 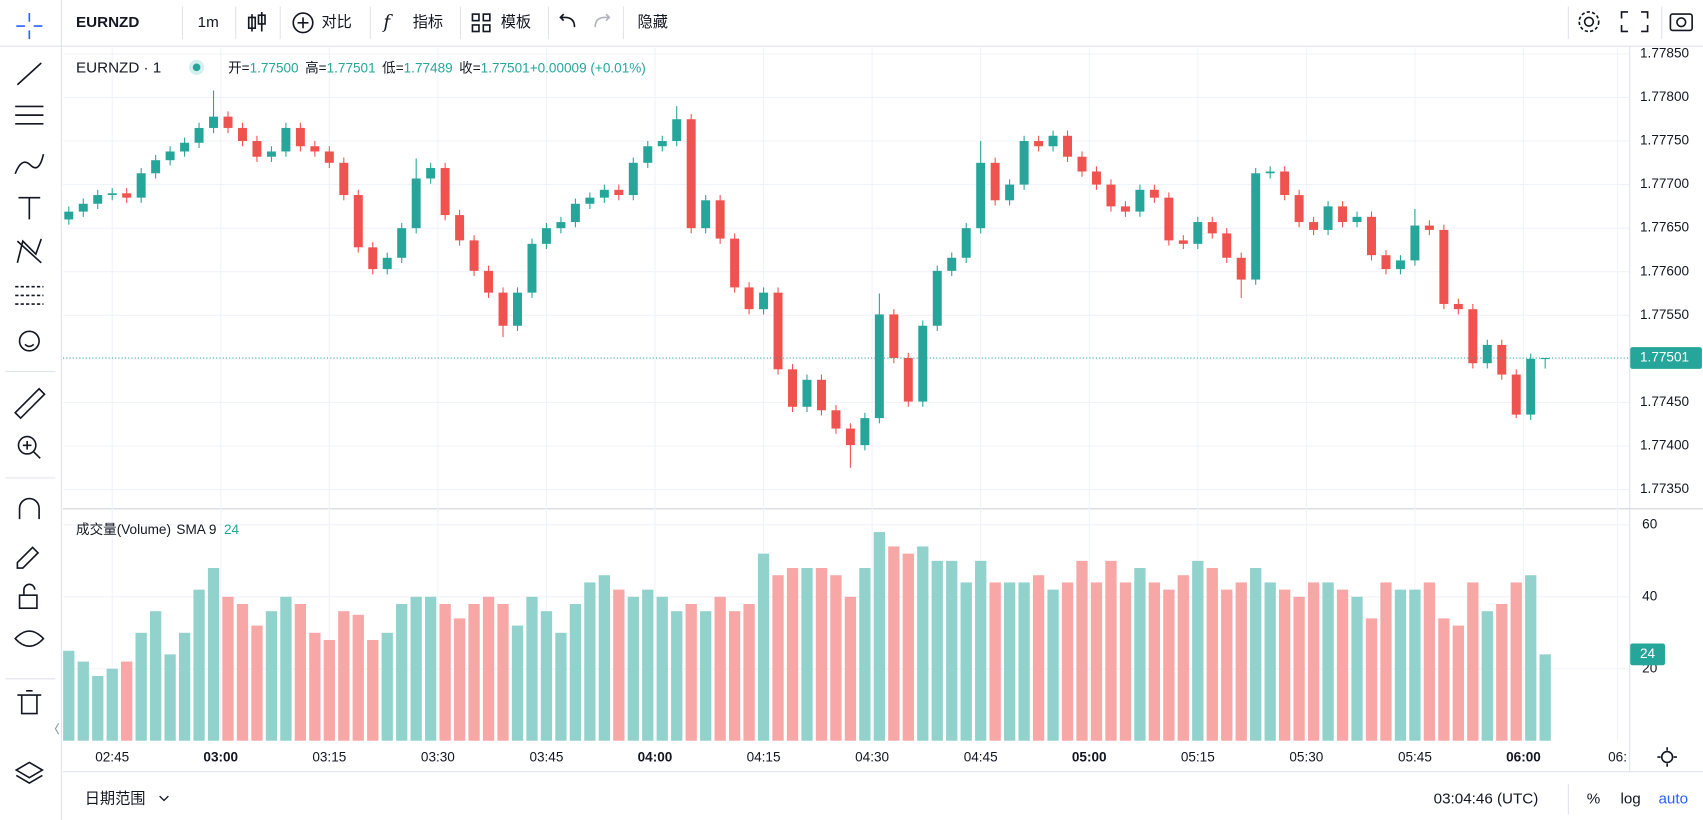 I want to click on status-dot, so click(x=196, y=67).